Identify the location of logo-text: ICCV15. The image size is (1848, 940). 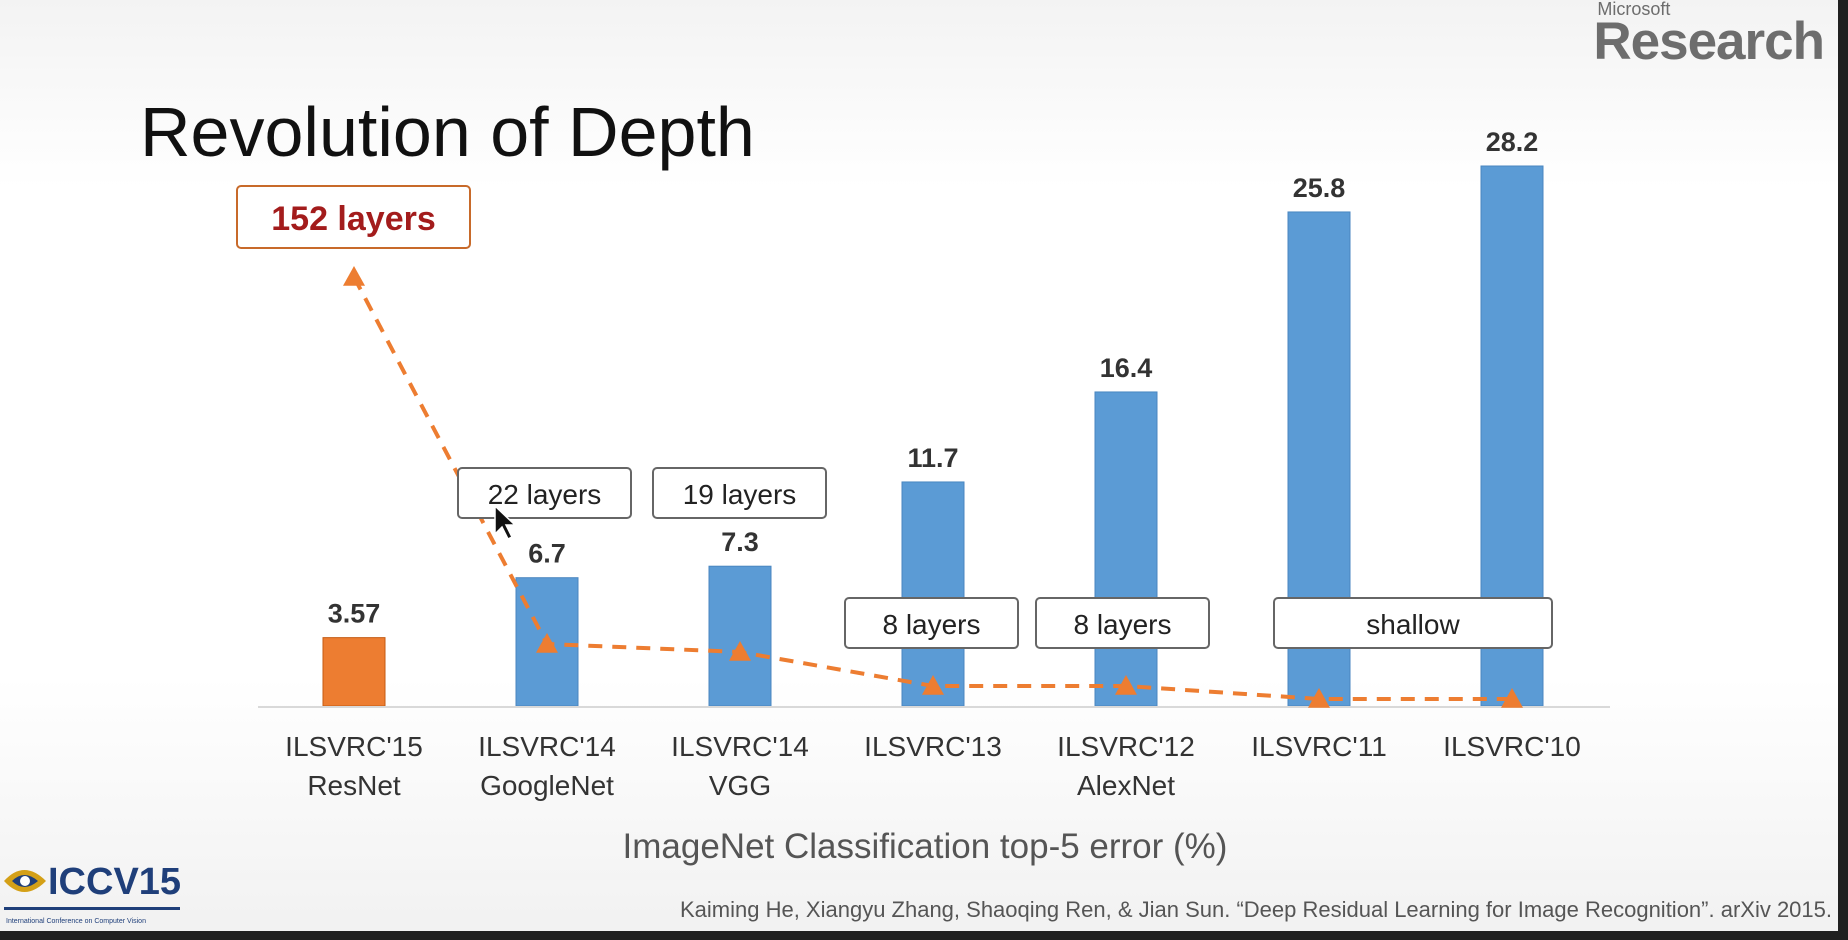
(114, 882).